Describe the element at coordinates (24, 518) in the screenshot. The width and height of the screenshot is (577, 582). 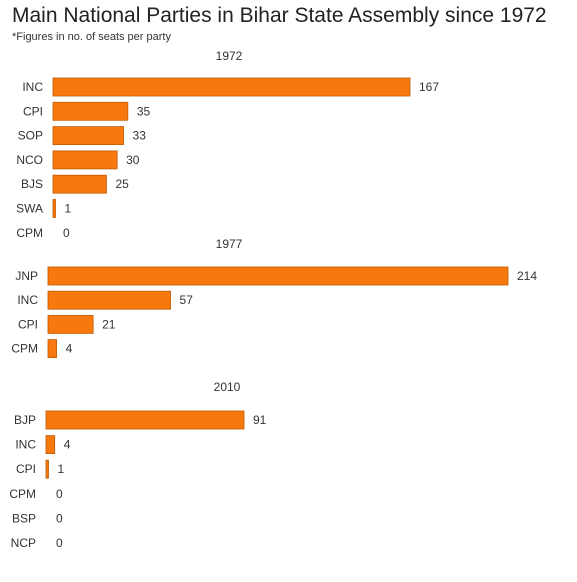
I see `category-label: BSP` at that location.